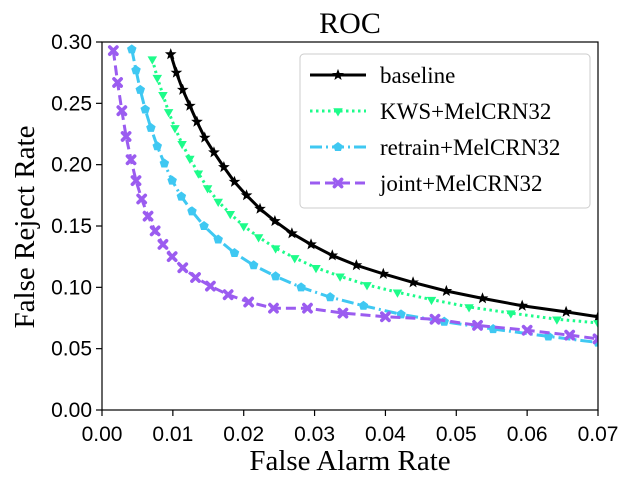  Describe the element at coordinates (314, 434) in the screenshot. I see `x-tick-label: 0.03` at that location.